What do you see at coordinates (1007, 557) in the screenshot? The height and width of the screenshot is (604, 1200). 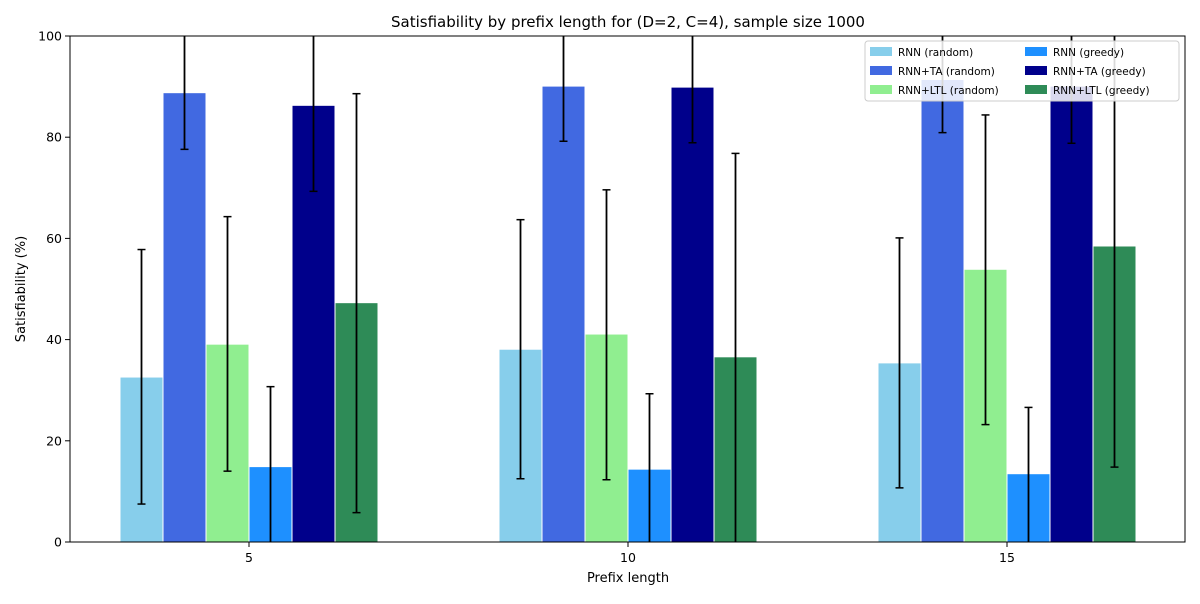 I see `x-tick-label: 15` at bounding box center [1007, 557].